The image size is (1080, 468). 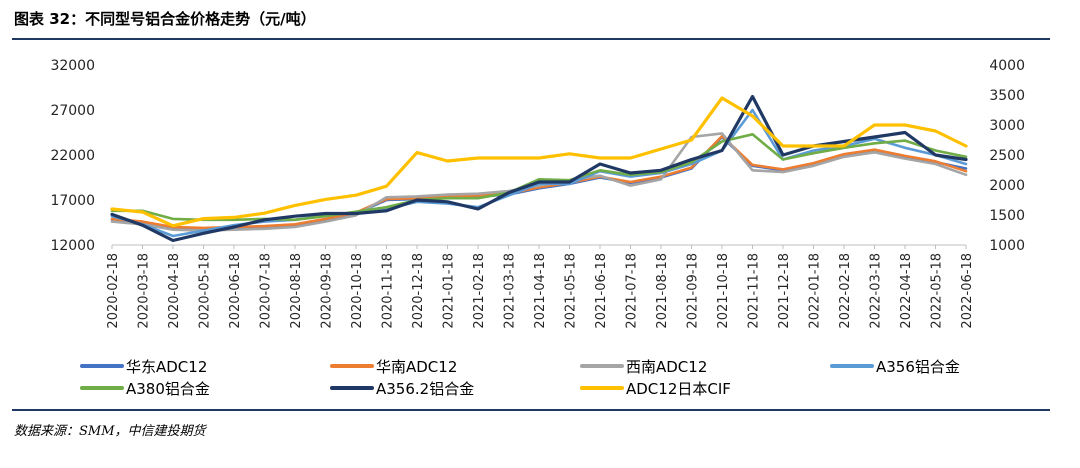 I want to click on x-tick-label: 2022-04-18, so click(x=906, y=291).